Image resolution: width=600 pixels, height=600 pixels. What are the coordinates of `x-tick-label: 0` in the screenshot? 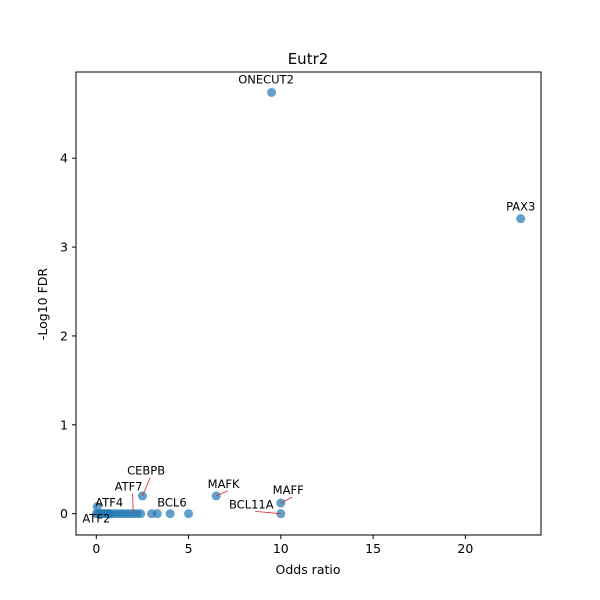 It's located at (96, 548).